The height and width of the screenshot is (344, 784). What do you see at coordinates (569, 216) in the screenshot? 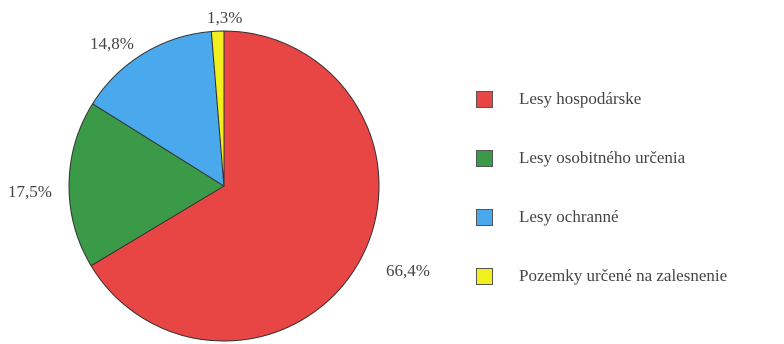
I see `legend-label-lesy-ochranne: Lesy ochranné` at bounding box center [569, 216].